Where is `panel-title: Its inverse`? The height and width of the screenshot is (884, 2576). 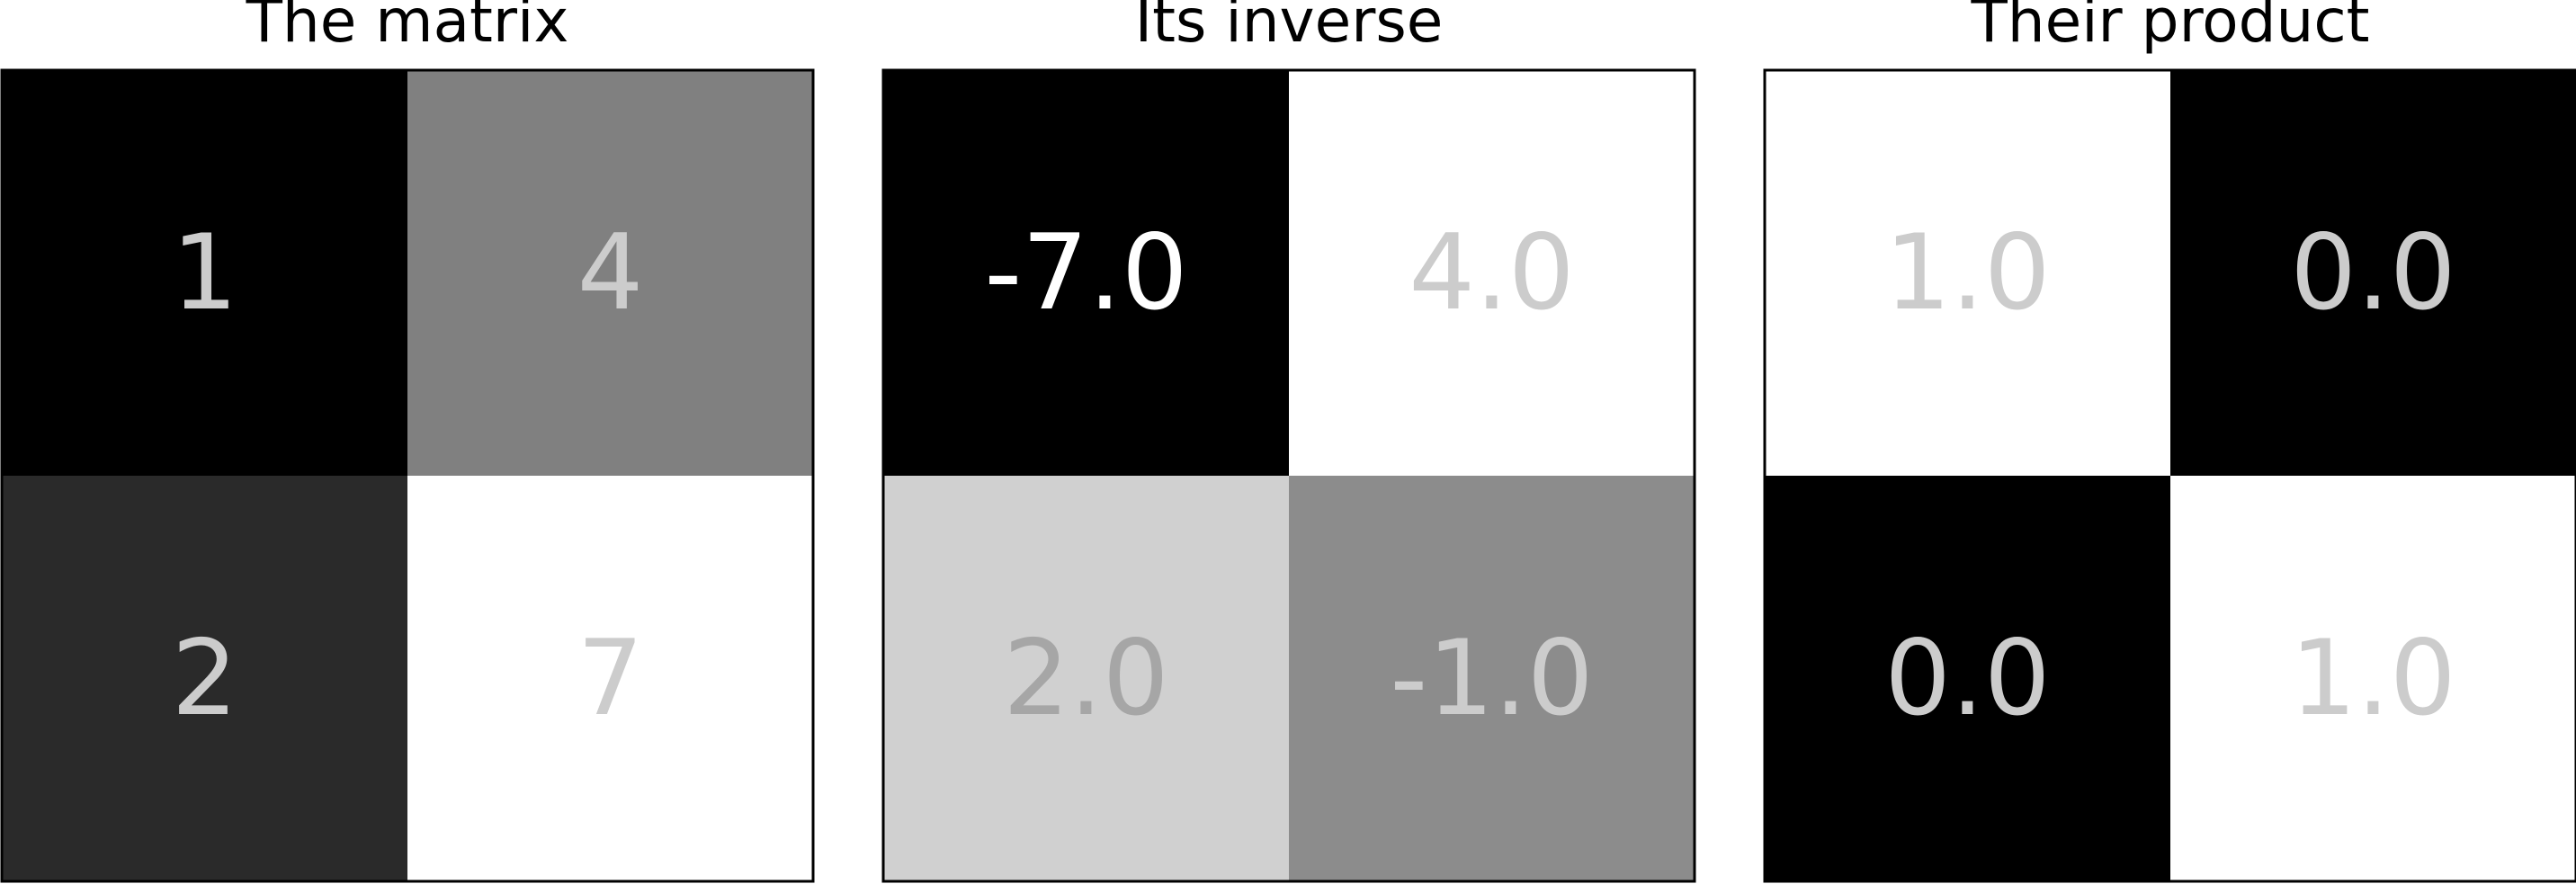 panel-title: Its inverse is located at coordinates (1289, 28).